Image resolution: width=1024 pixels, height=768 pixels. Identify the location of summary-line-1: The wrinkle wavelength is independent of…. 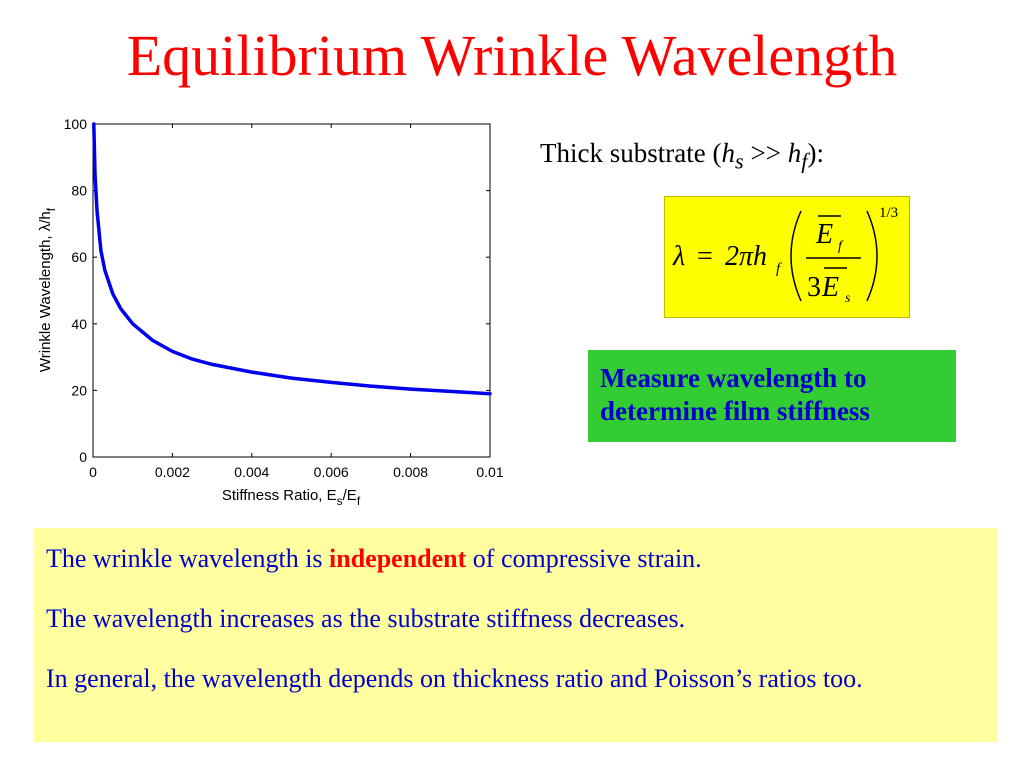
(374, 558).